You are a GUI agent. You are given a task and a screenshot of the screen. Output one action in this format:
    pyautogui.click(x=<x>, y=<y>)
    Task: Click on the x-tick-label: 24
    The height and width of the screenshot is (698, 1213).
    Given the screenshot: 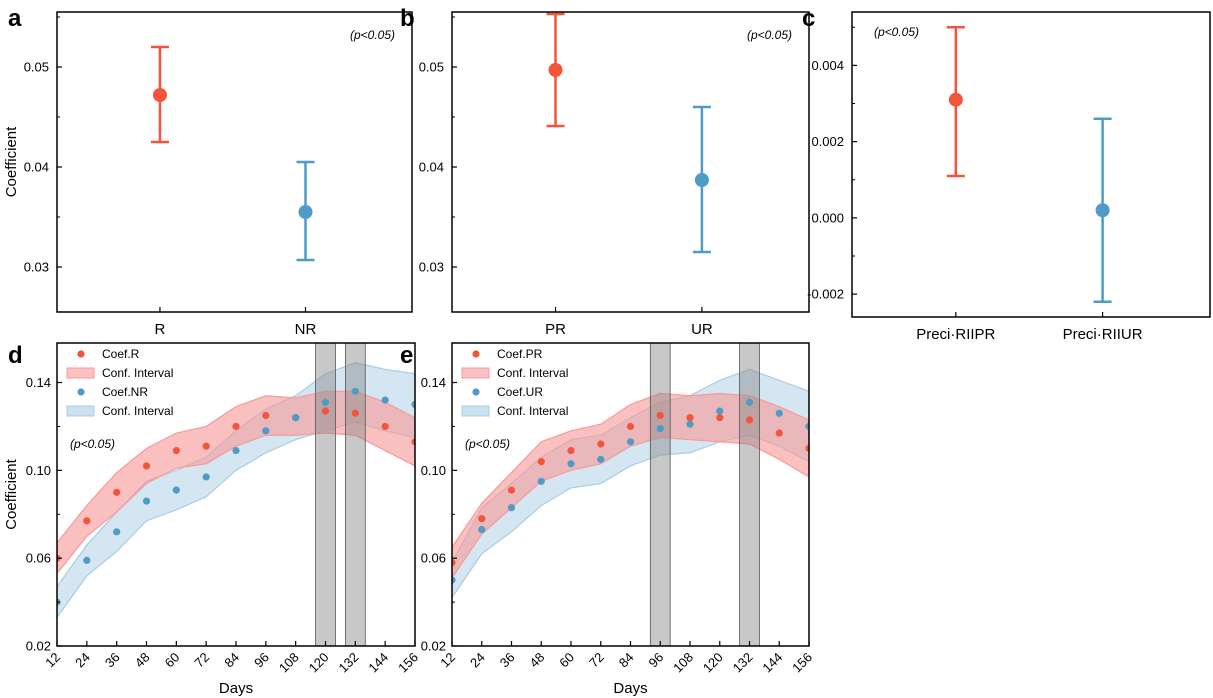 What is the action you would take?
    pyautogui.click(x=82, y=660)
    